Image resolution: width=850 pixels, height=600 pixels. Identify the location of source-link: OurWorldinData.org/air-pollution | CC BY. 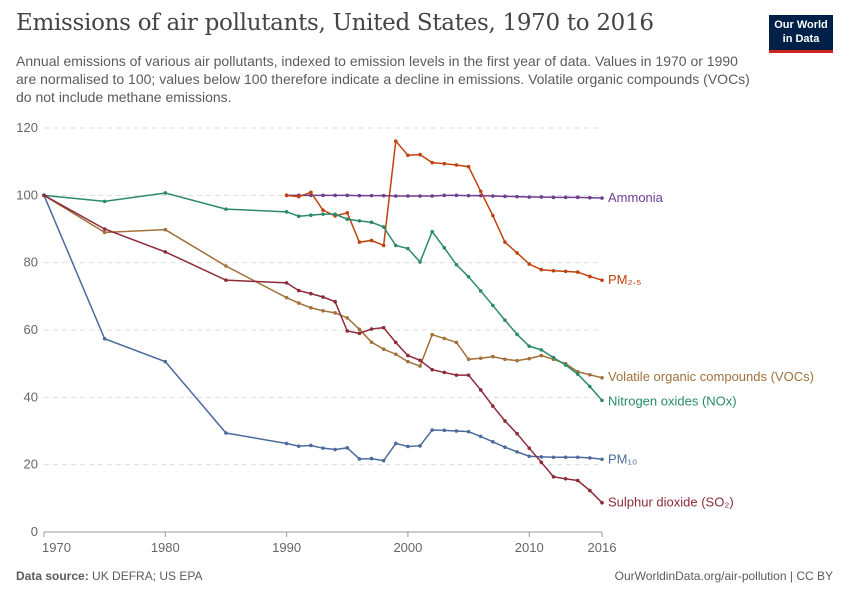
(723, 576).